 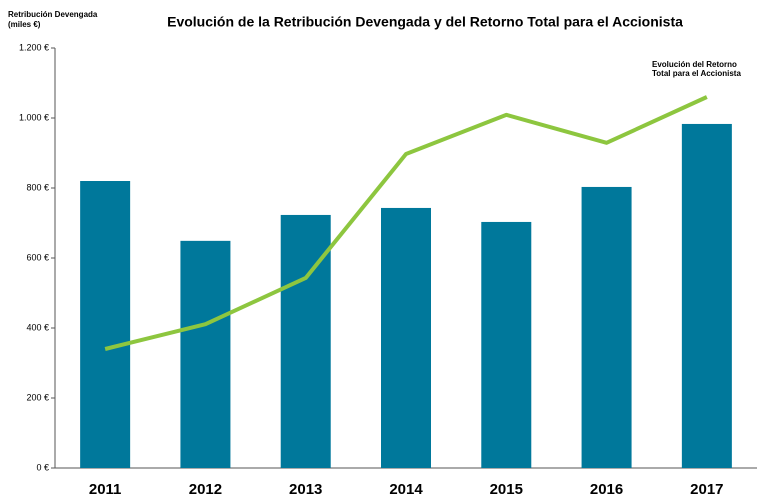 What do you see at coordinates (37, 327) in the screenshot?
I see `y-tick-label: 400 €` at bounding box center [37, 327].